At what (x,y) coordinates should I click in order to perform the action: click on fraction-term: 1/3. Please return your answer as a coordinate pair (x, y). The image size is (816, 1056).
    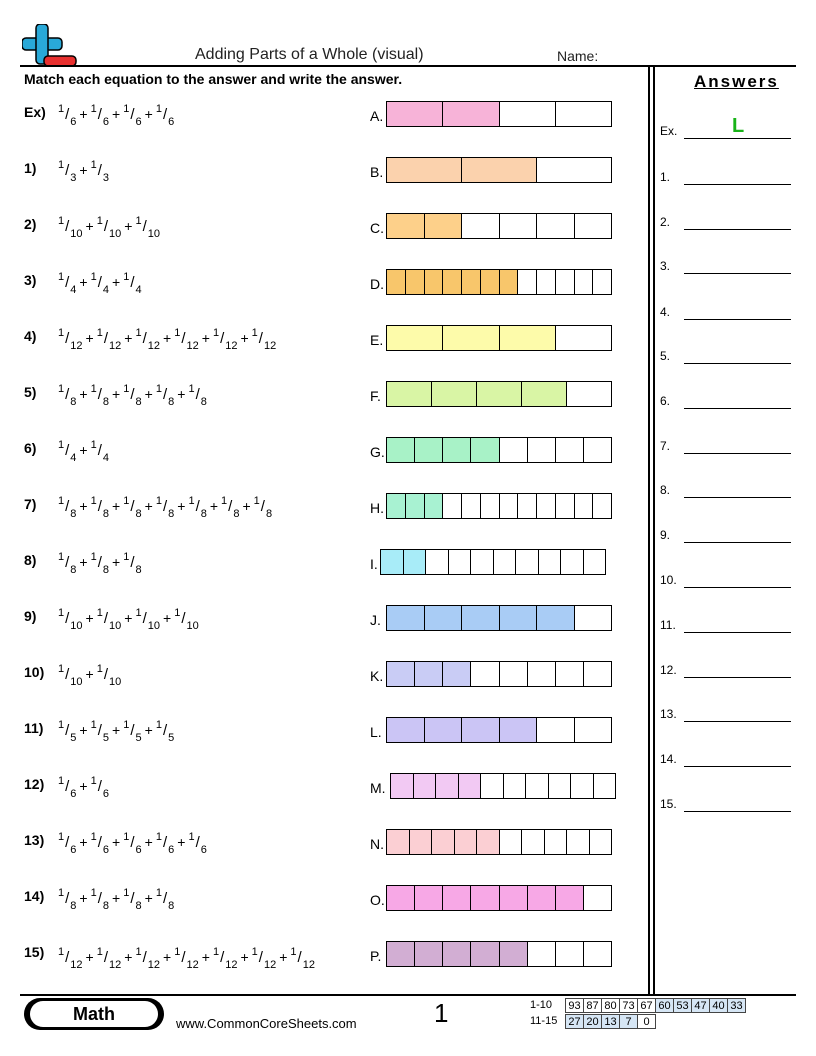
    Looking at the image, I should click on (100, 172).